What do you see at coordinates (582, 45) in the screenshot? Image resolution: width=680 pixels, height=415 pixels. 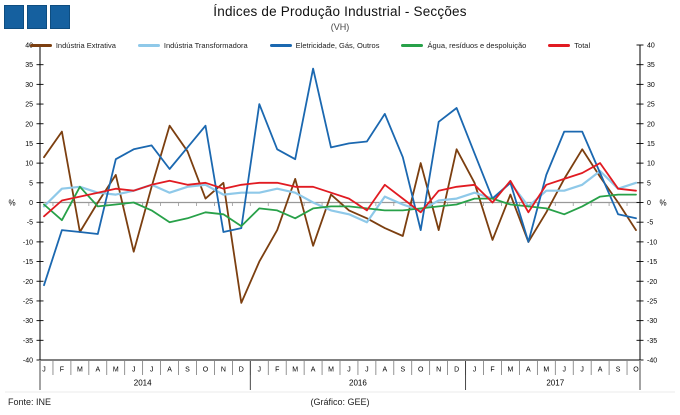 I see `legend-label: Total` at bounding box center [582, 45].